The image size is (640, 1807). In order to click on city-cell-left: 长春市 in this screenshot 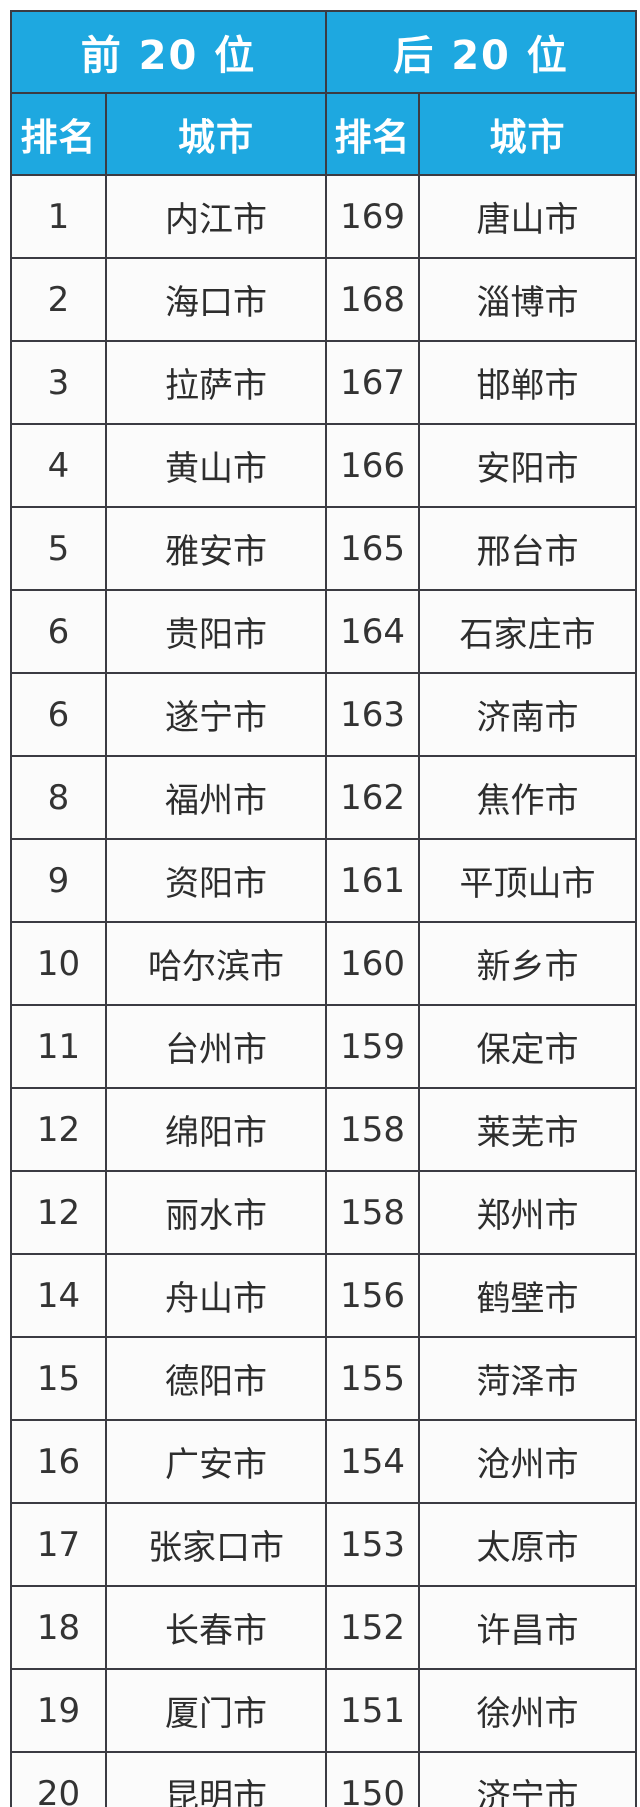, I will do `click(216, 1627)`.